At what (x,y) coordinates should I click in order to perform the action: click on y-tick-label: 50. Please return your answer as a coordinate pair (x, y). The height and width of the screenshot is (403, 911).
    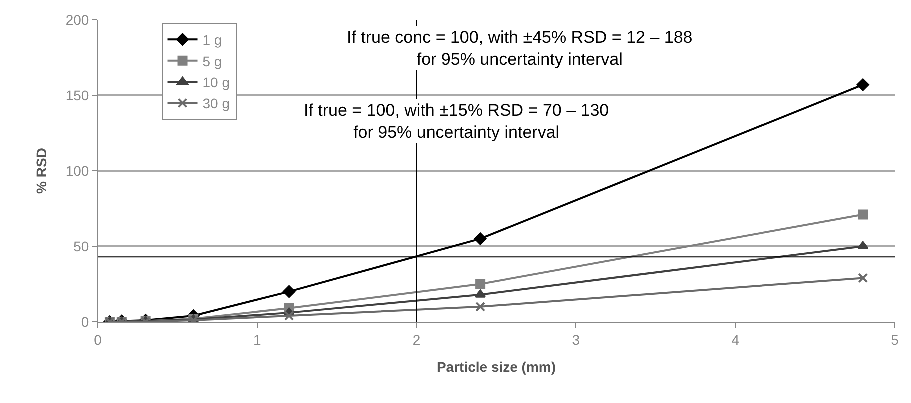
    Looking at the image, I should click on (82, 246).